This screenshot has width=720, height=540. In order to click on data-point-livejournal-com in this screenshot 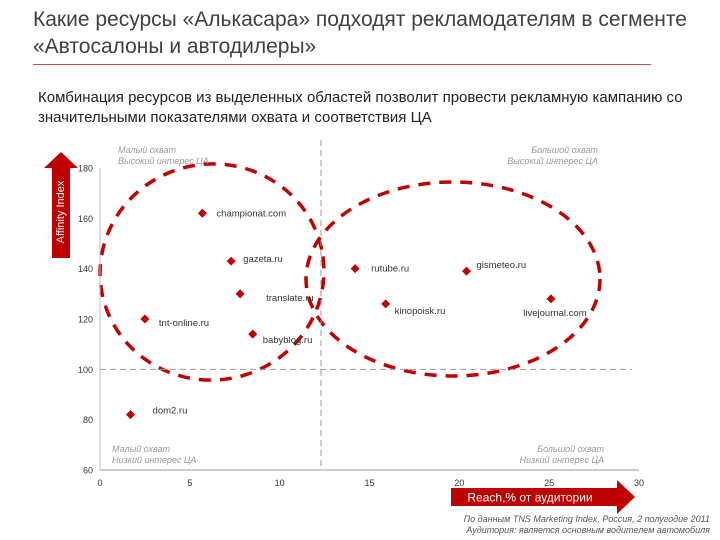, I will do `click(551, 299)`.